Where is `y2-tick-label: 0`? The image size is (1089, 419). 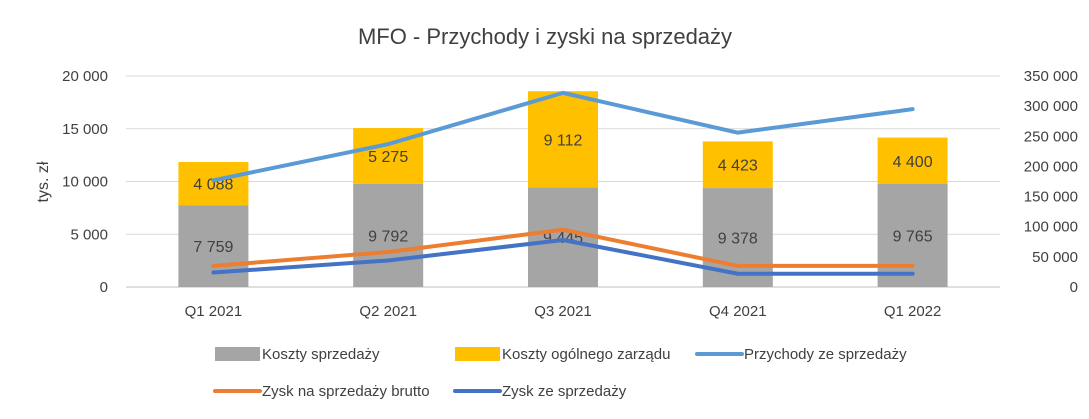
y2-tick-label: 0 is located at coordinates (1074, 287).